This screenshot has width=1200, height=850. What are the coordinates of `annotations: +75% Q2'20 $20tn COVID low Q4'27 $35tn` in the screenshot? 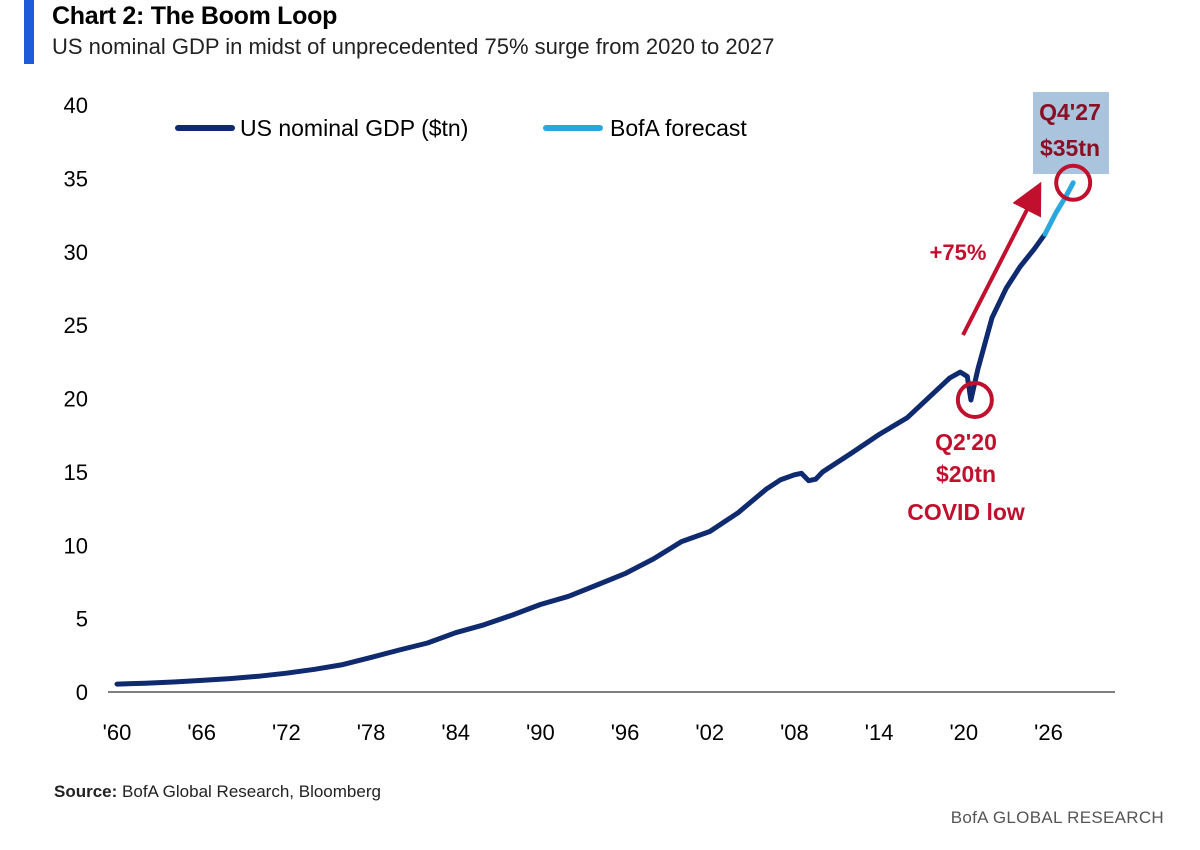 It's located at (1004, 312).